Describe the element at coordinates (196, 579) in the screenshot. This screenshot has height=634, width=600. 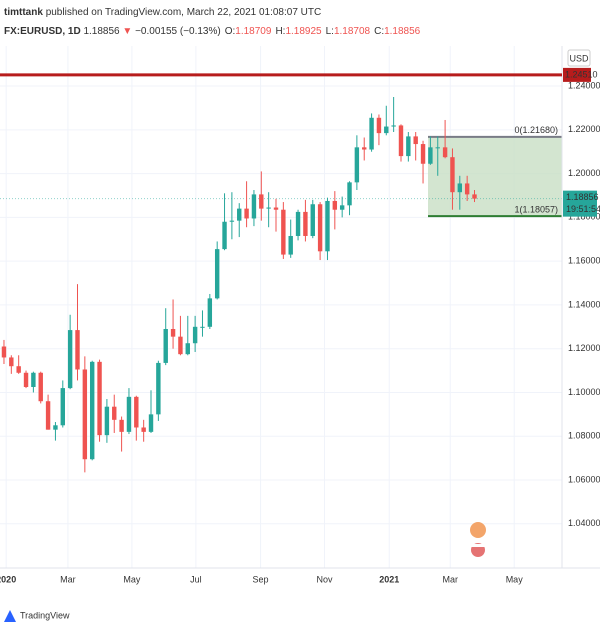
I see `x-tick-label: Jul` at that location.